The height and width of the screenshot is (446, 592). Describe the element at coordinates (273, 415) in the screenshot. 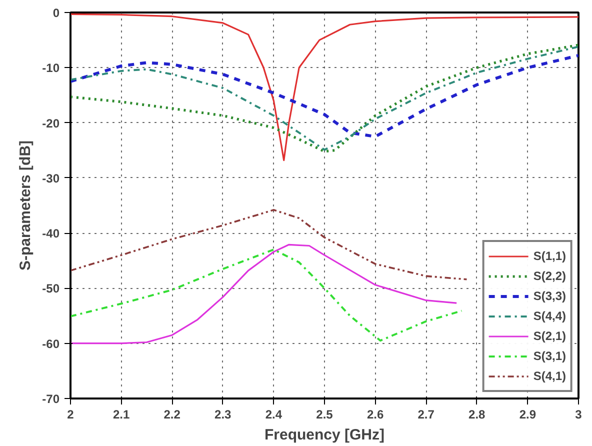

I see `x-tick-label: 2.4` at that location.